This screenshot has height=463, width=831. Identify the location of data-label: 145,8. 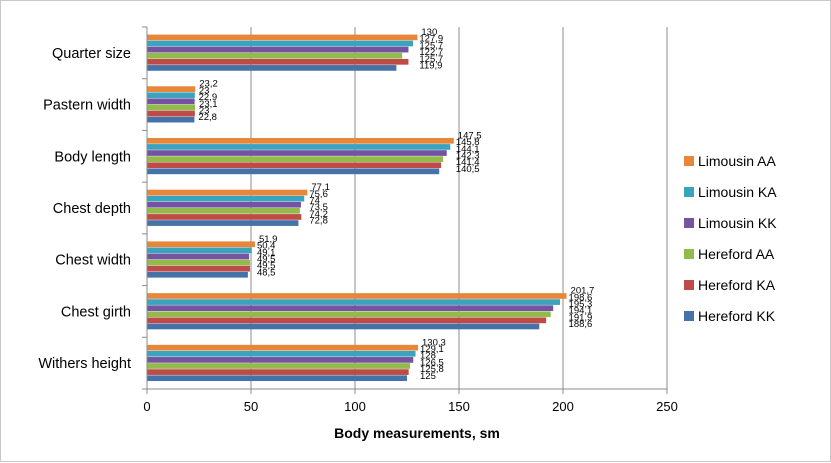
(468, 142).